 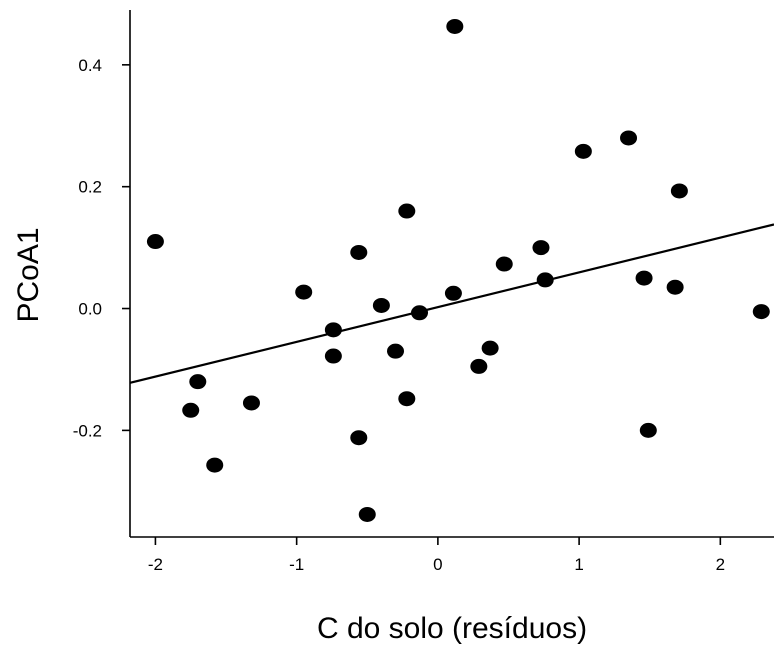 I want to click on x-axis-label: C do solo (resíduos), so click(x=452, y=628).